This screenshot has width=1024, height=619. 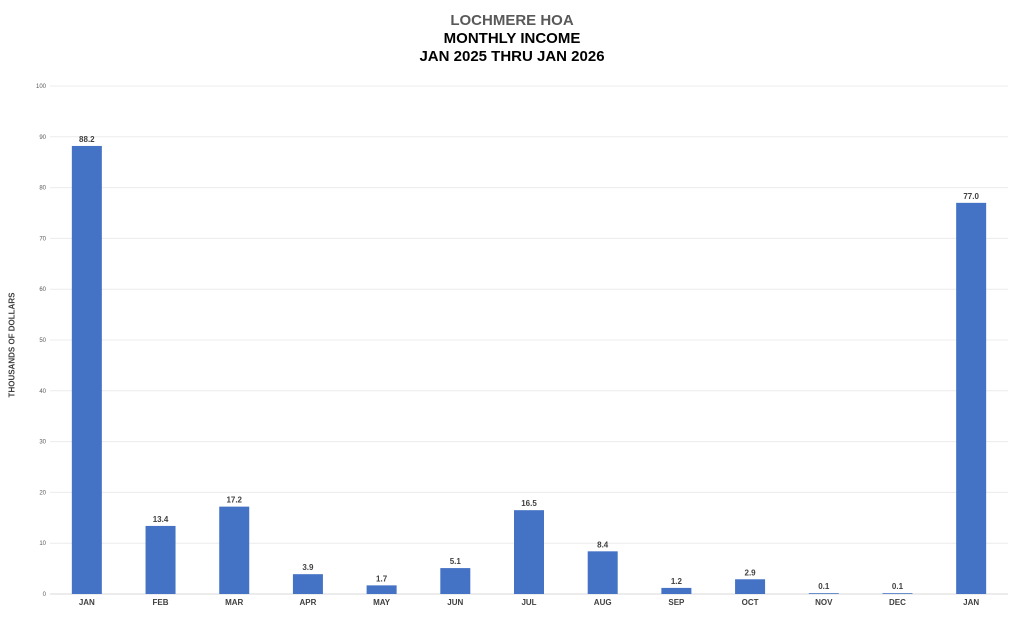 I want to click on y-tick-label: 20, so click(x=42, y=493).